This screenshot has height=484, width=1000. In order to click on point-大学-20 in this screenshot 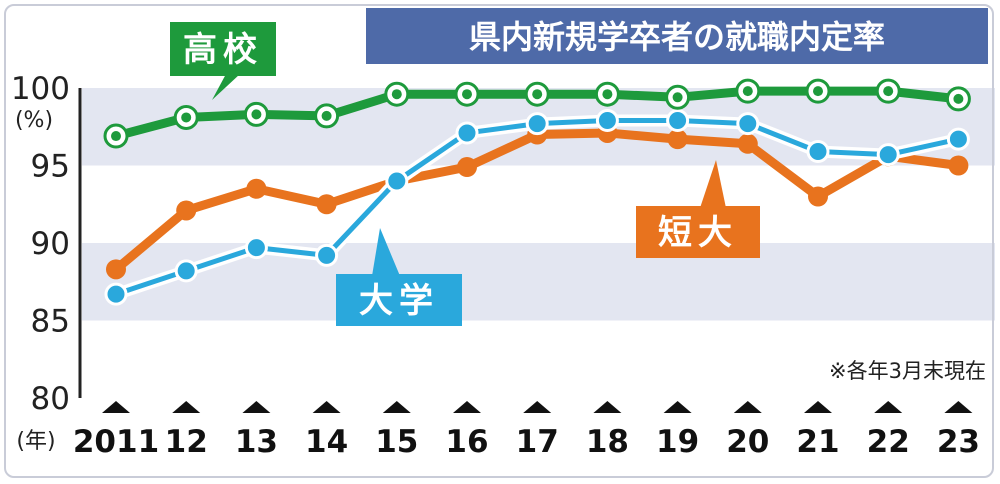, I will do `click(748, 124)`.